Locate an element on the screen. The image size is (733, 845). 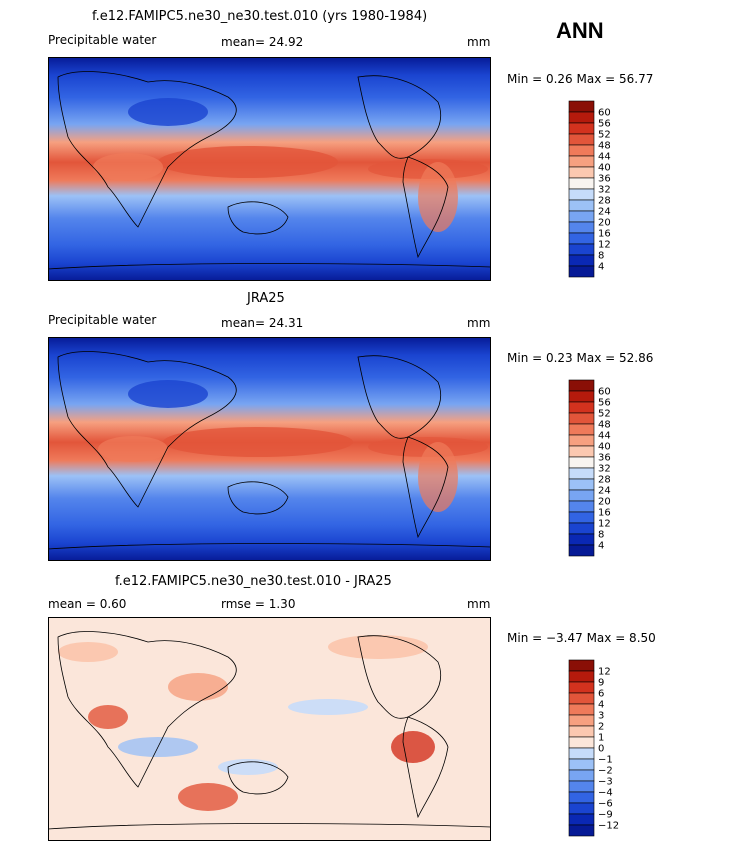
panel3-title: f.e12.FAMIPC5.ne30_ne30.test.010 - JRA25 is located at coordinates (253, 581).